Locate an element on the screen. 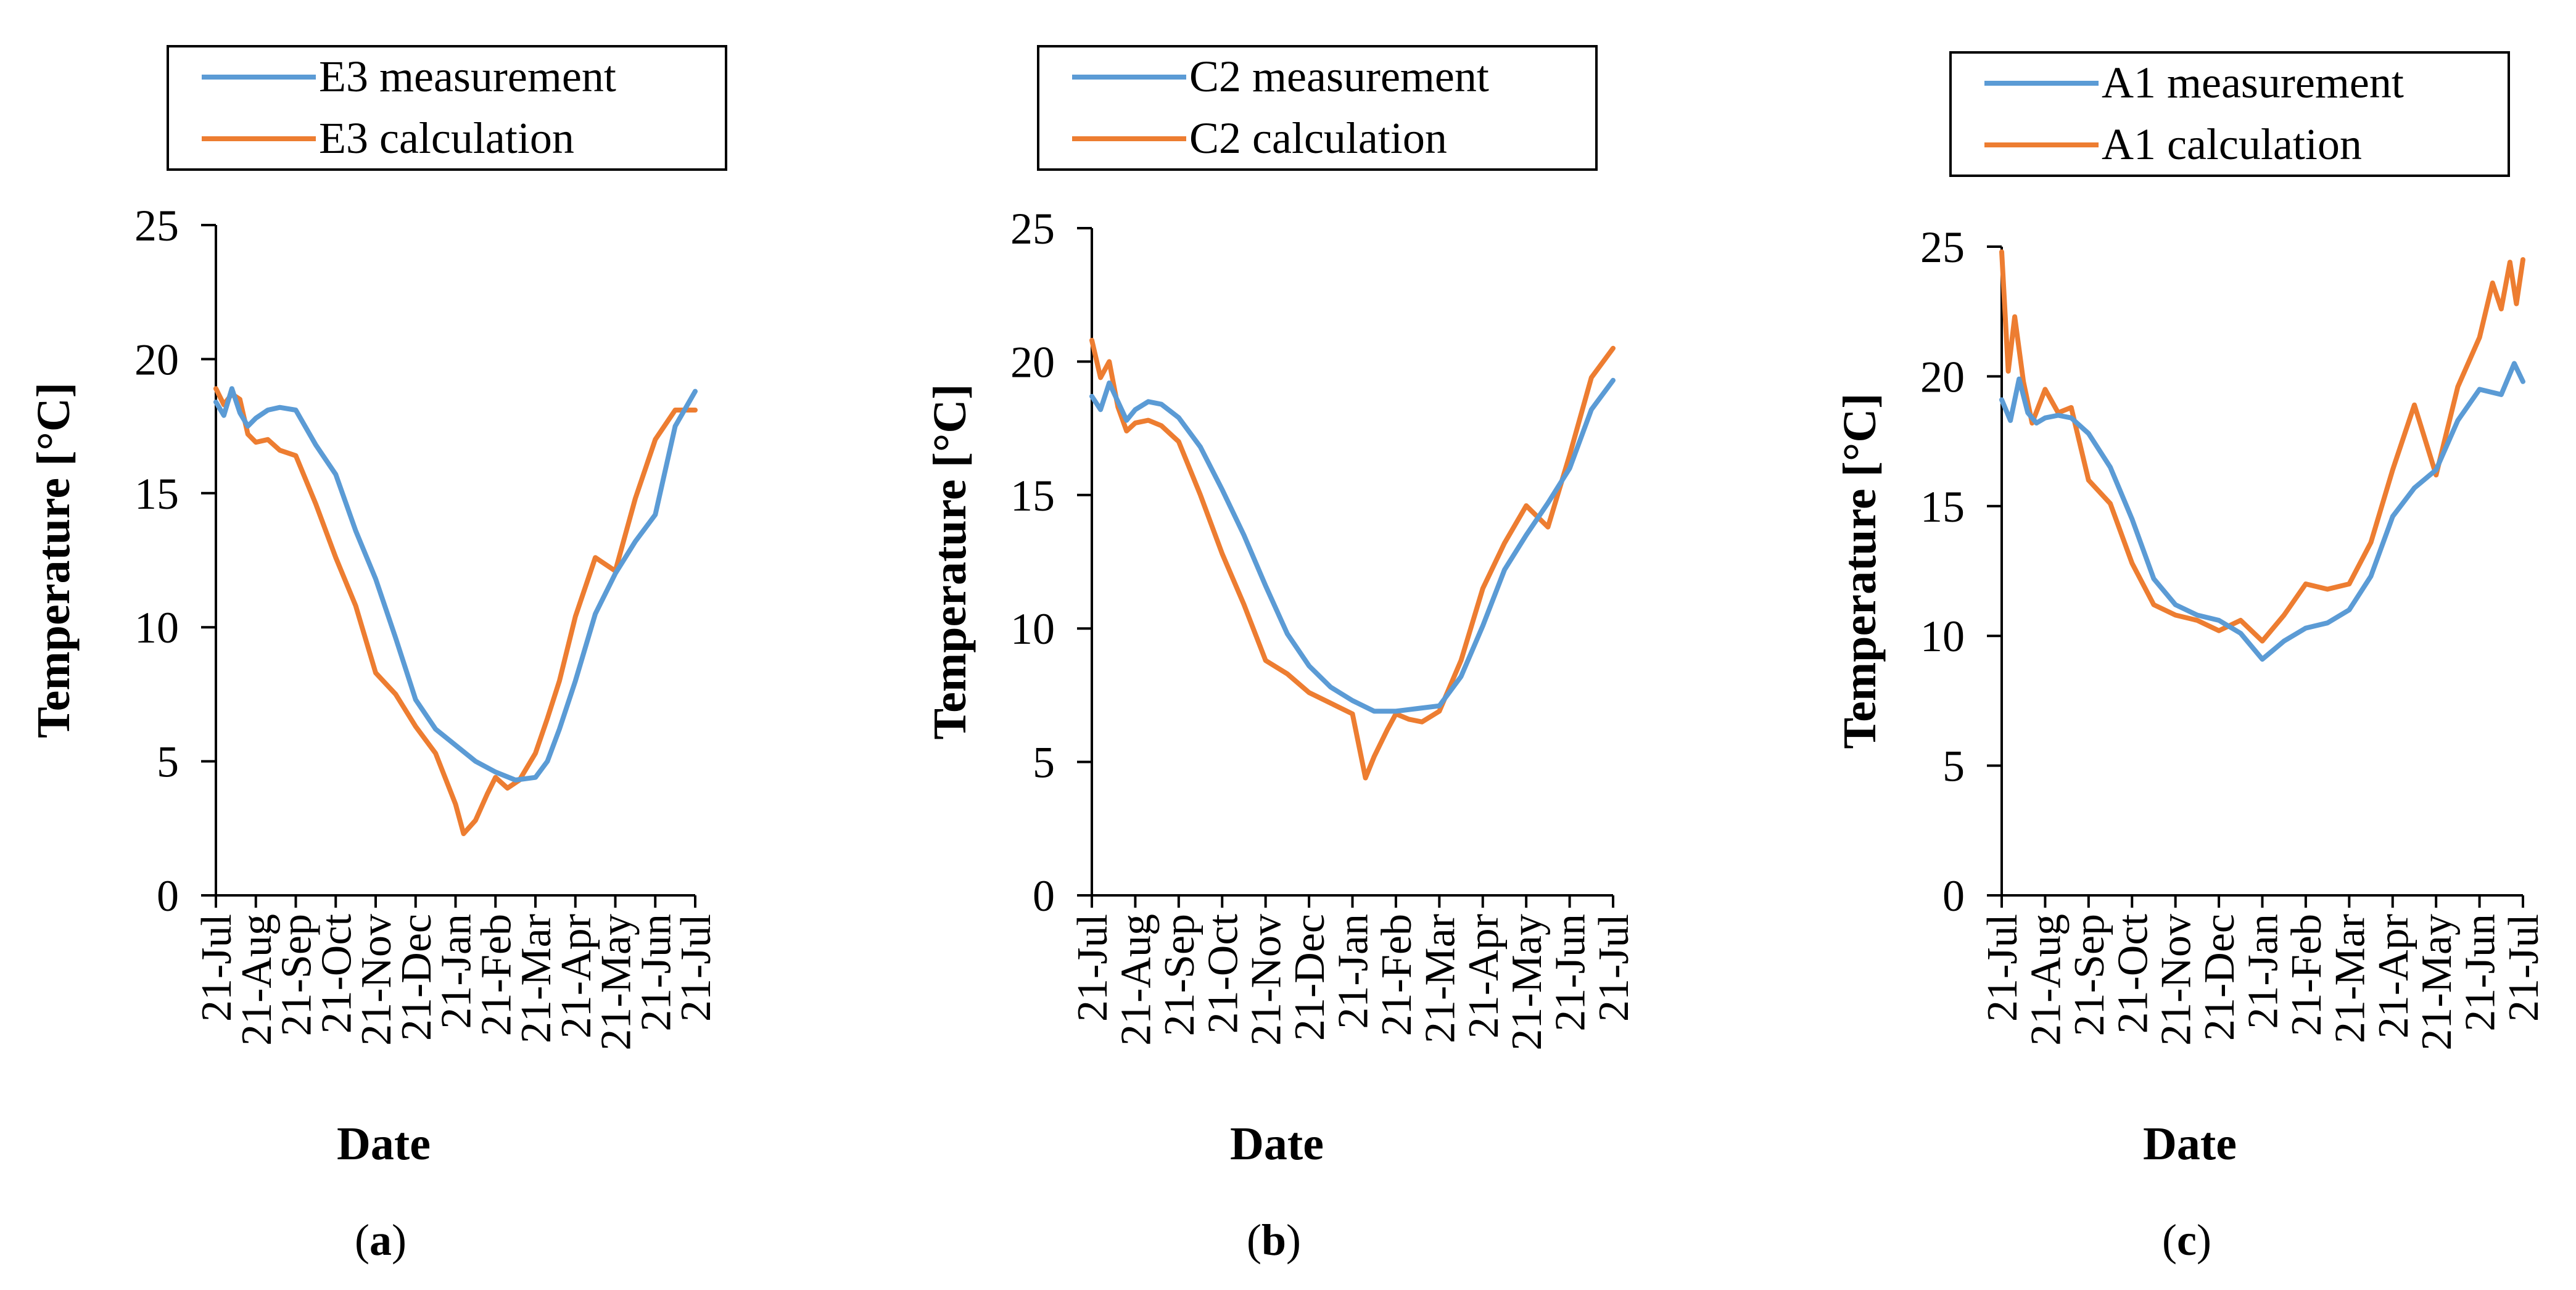 This screenshot has width=2576, height=1290. legend-label-calculation: C2 calculation is located at coordinates (1318, 138).